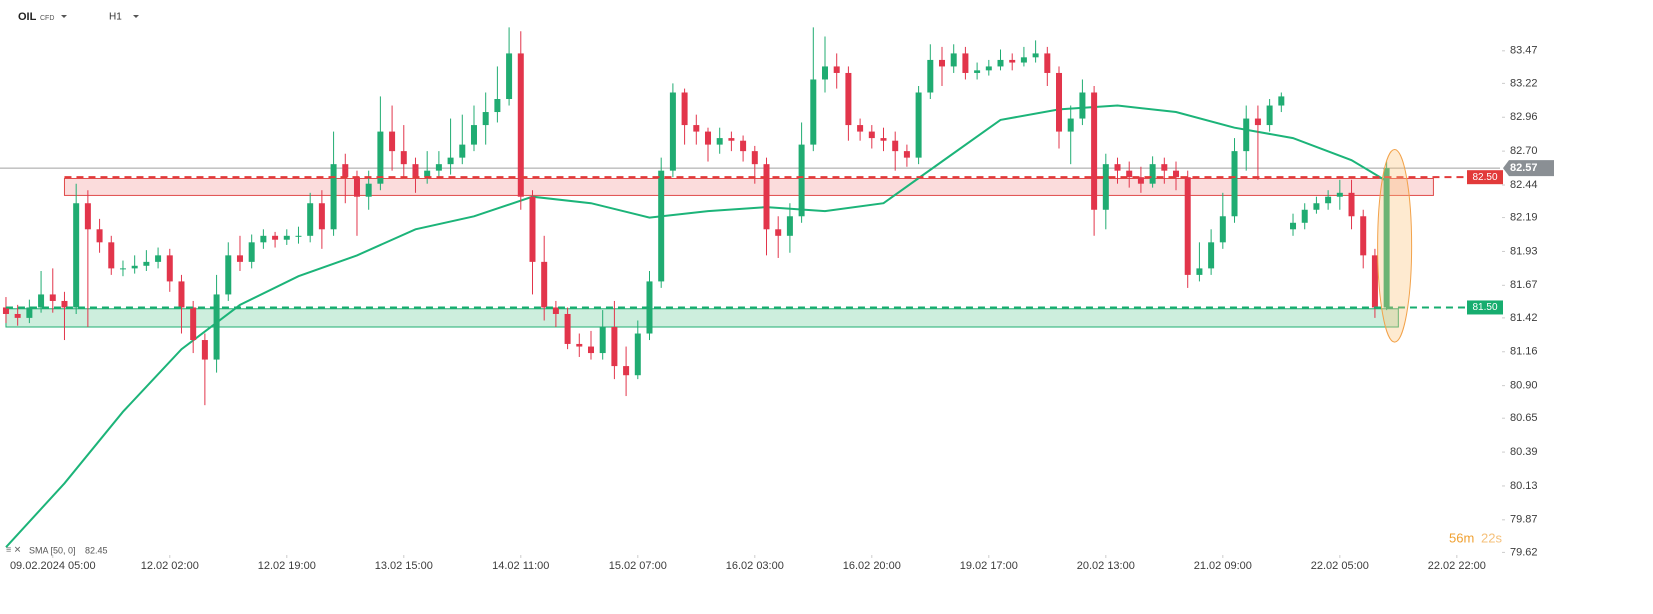 This screenshot has width=1653, height=614. Describe the element at coordinates (1524, 51) in the screenshot. I see `y-tick-label: 83.47` at that location.